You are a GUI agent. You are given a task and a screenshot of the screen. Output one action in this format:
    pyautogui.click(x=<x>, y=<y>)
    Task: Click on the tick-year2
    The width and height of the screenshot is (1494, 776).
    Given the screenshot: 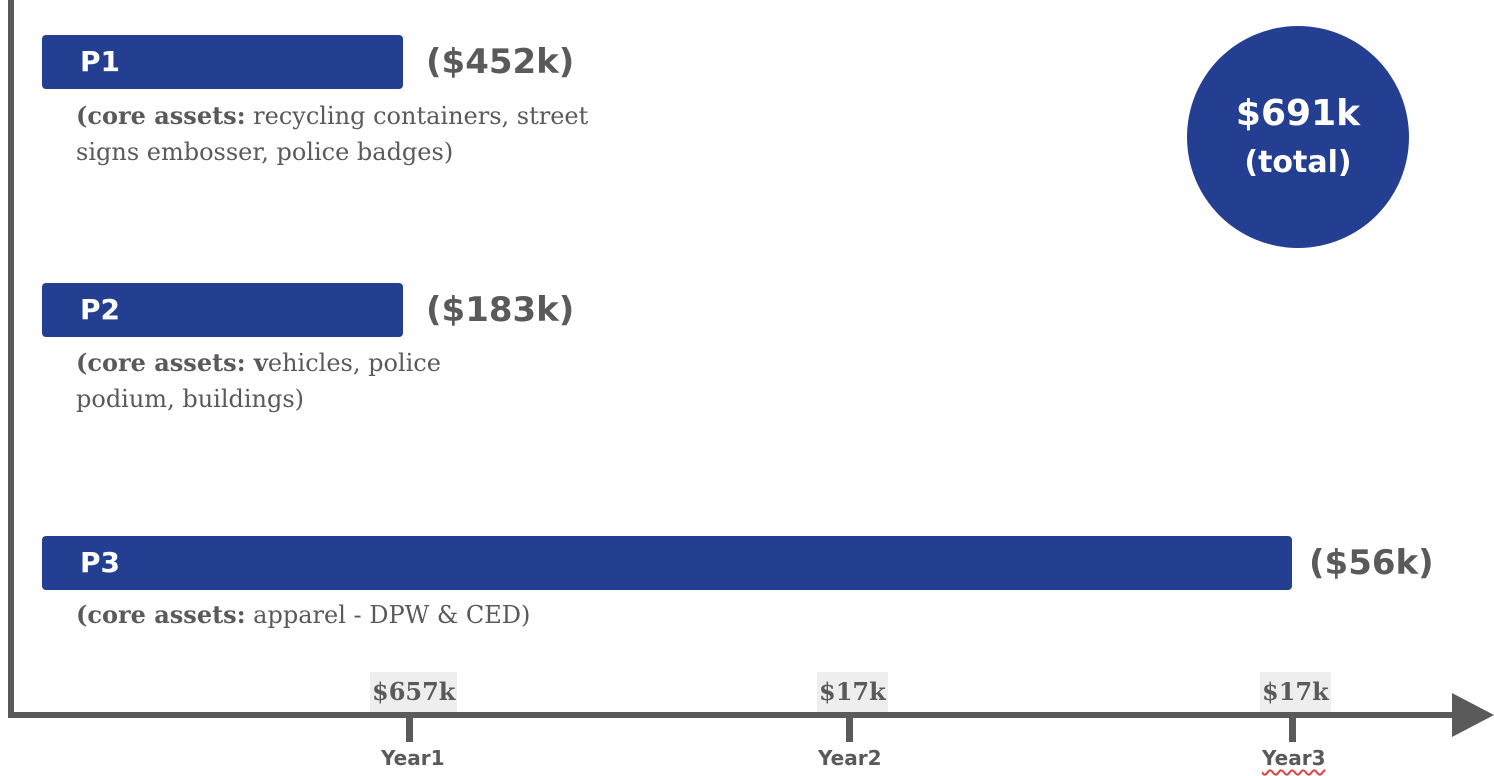 What is the action you would take?
    pyautogui.click(x=849, y=724)
    